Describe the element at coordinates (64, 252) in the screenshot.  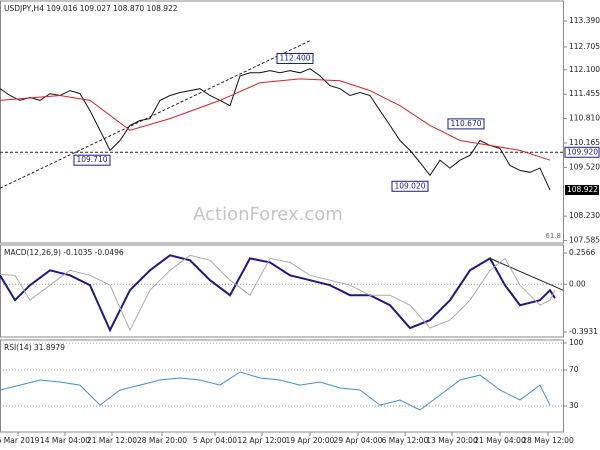
I see `panel-title: MACD(12,26,9) -0.1035 -0.0496` at that location.